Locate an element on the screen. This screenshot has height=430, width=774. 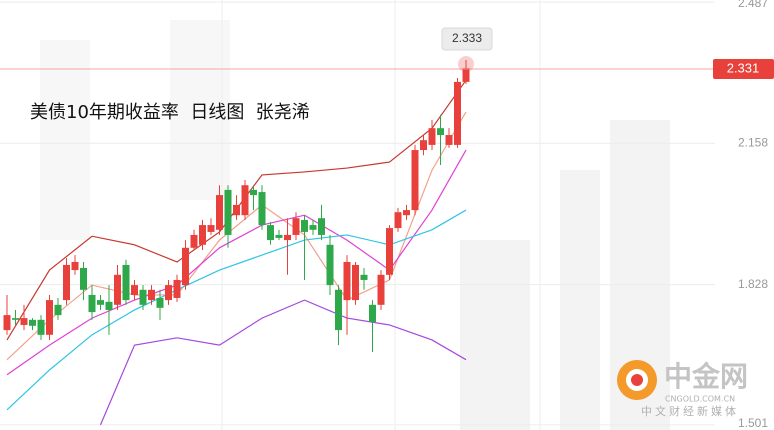
high-glow is located at coordinates (466, 64).